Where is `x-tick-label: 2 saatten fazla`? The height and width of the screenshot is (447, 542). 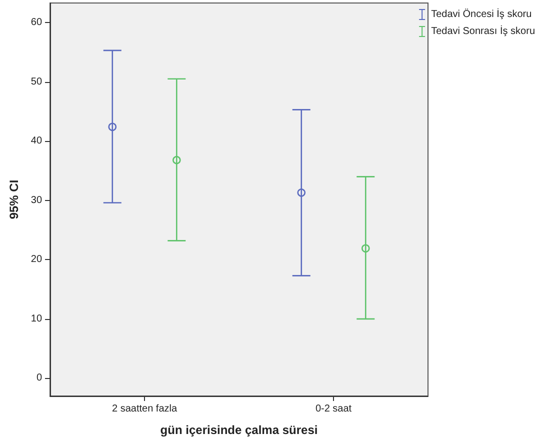
x-tick-label: 2 saatten fazla is located at coordinates (145, 409).